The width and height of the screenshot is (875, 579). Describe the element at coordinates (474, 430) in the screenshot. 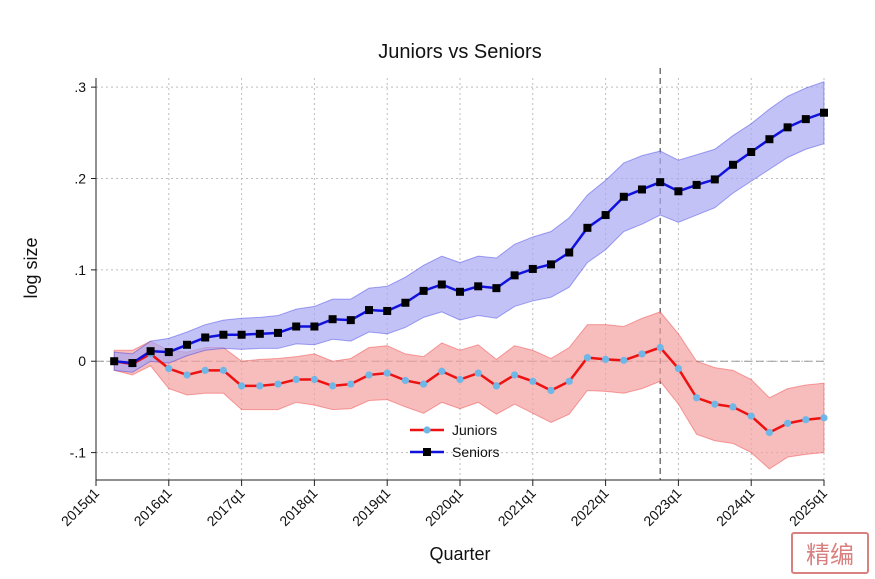

I see `legend-label-juniors: Juniors` at that location.